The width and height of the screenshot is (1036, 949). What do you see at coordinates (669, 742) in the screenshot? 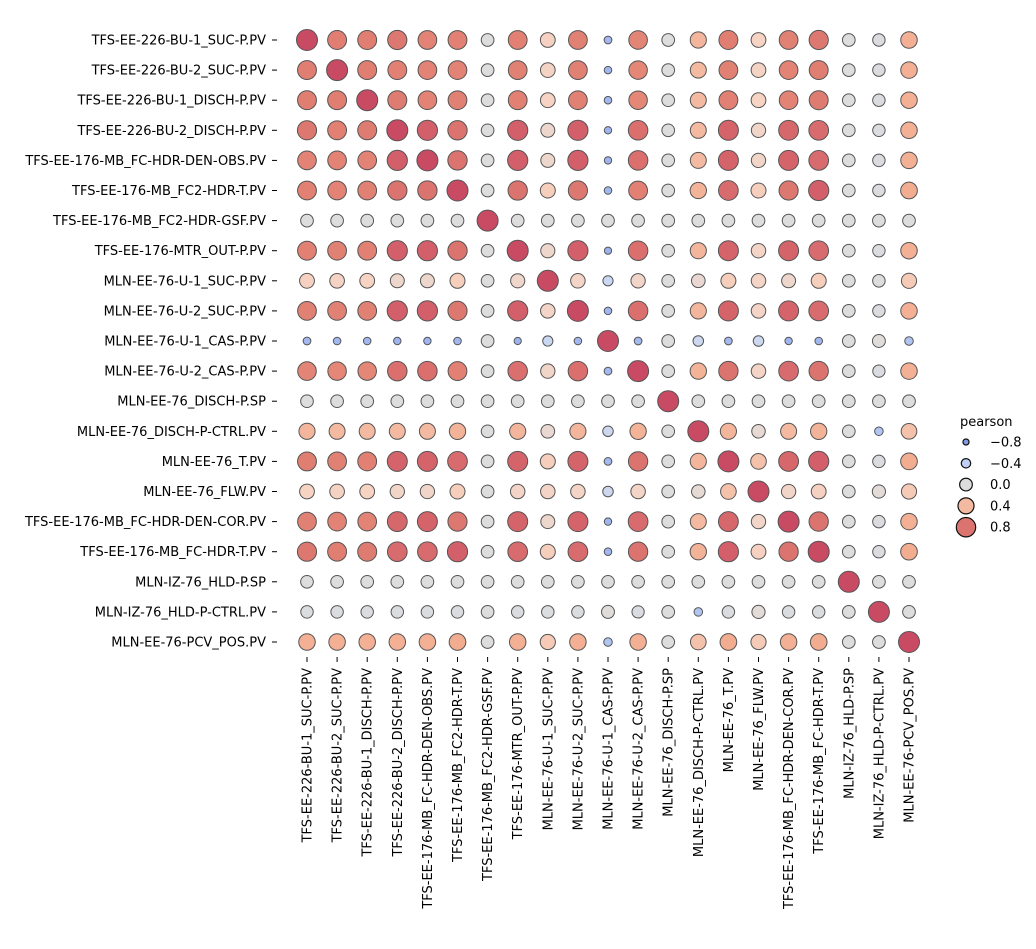
I see `column-label: MLN-EE-76_DISCH-P.SP` at bounding box center [669, 742].